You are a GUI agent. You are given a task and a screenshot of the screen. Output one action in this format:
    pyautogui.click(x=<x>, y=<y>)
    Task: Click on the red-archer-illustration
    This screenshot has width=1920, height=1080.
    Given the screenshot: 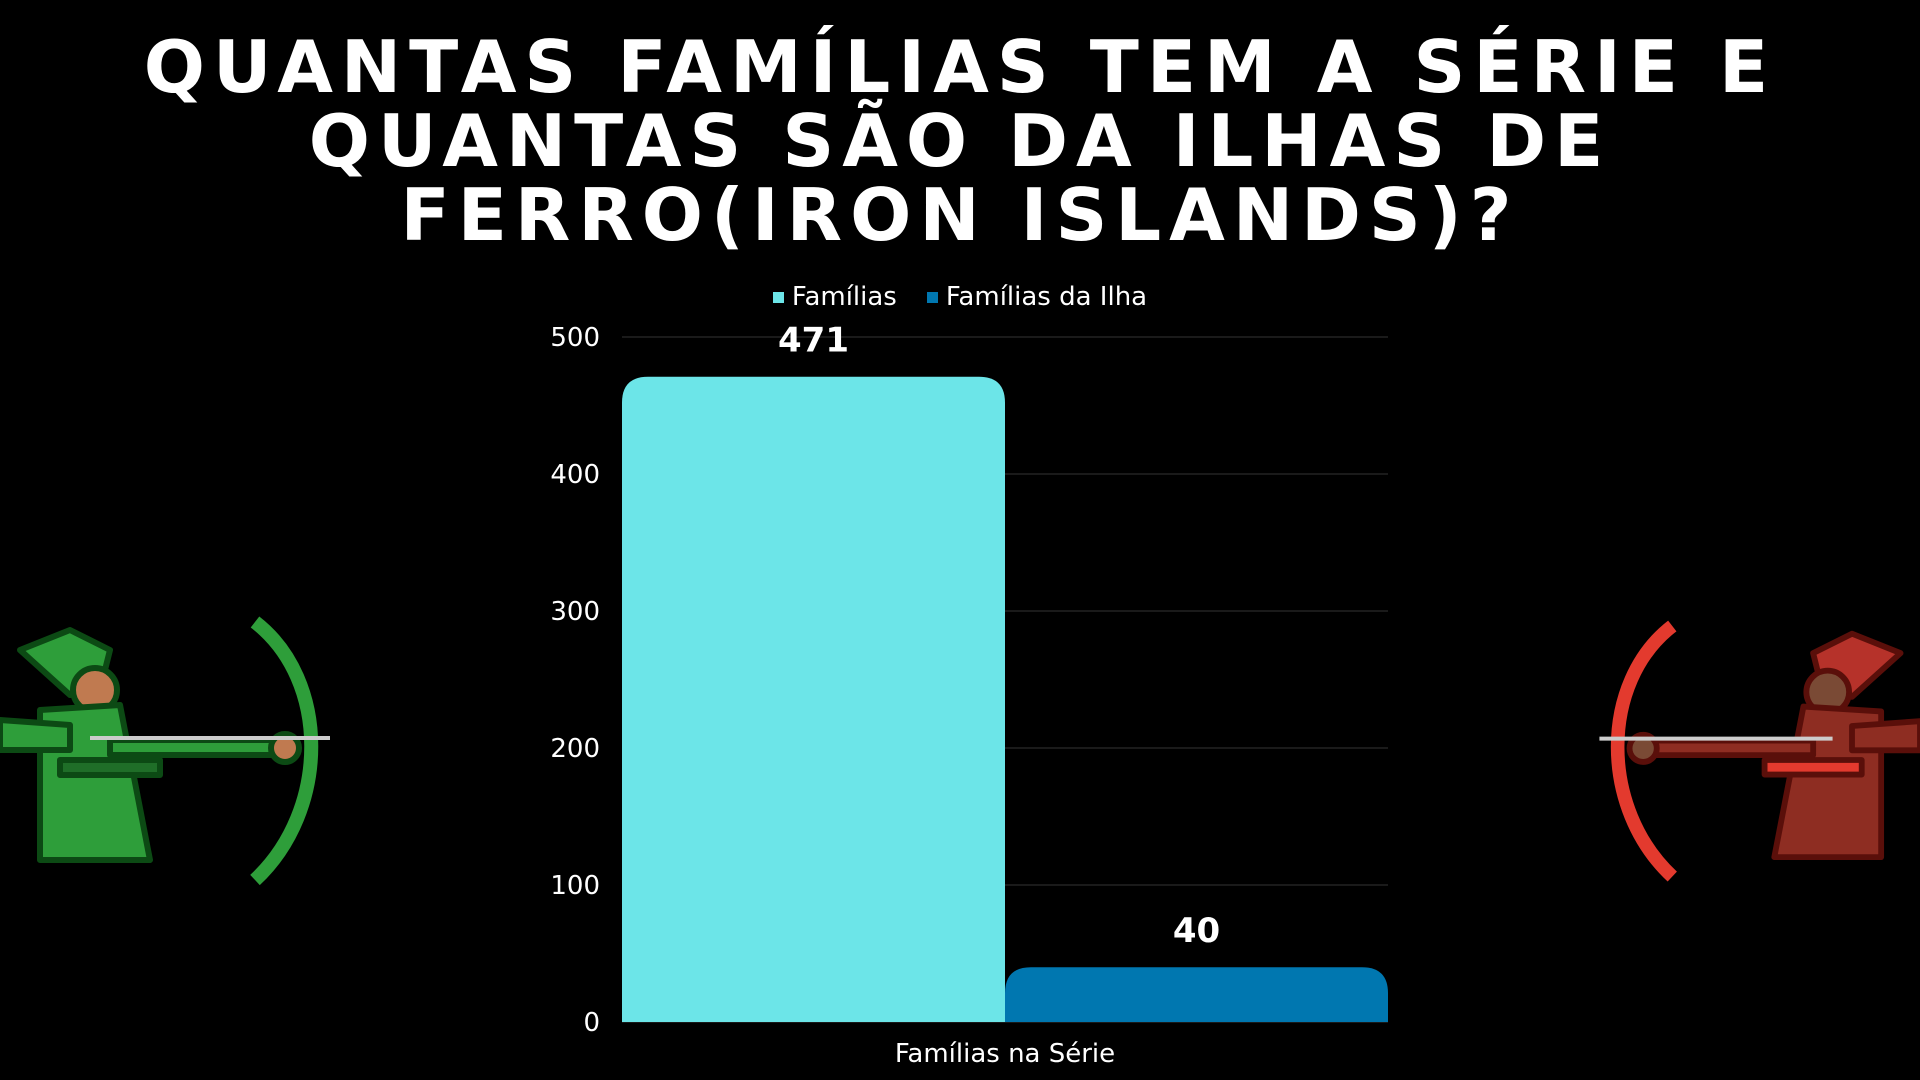 What is the action you would take?
    pyautogui.click(x=1759, y=751)
    